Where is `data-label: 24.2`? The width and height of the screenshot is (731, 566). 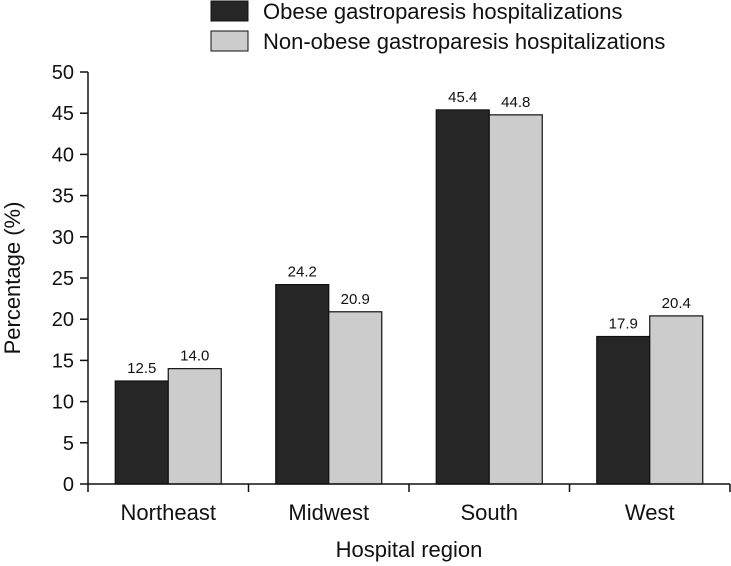 data-label: 24.2 is located at coordinates (302, 272).